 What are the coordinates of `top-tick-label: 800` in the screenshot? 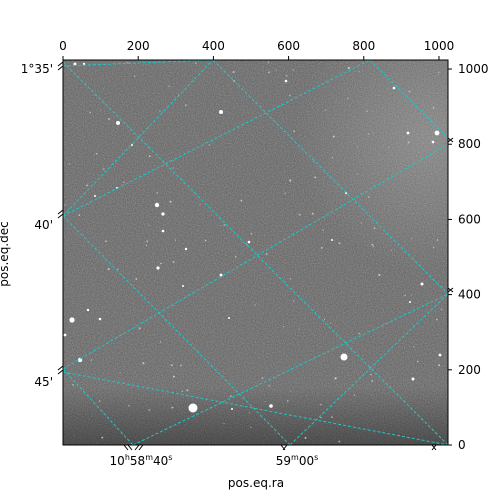 It's located at (363, 46).